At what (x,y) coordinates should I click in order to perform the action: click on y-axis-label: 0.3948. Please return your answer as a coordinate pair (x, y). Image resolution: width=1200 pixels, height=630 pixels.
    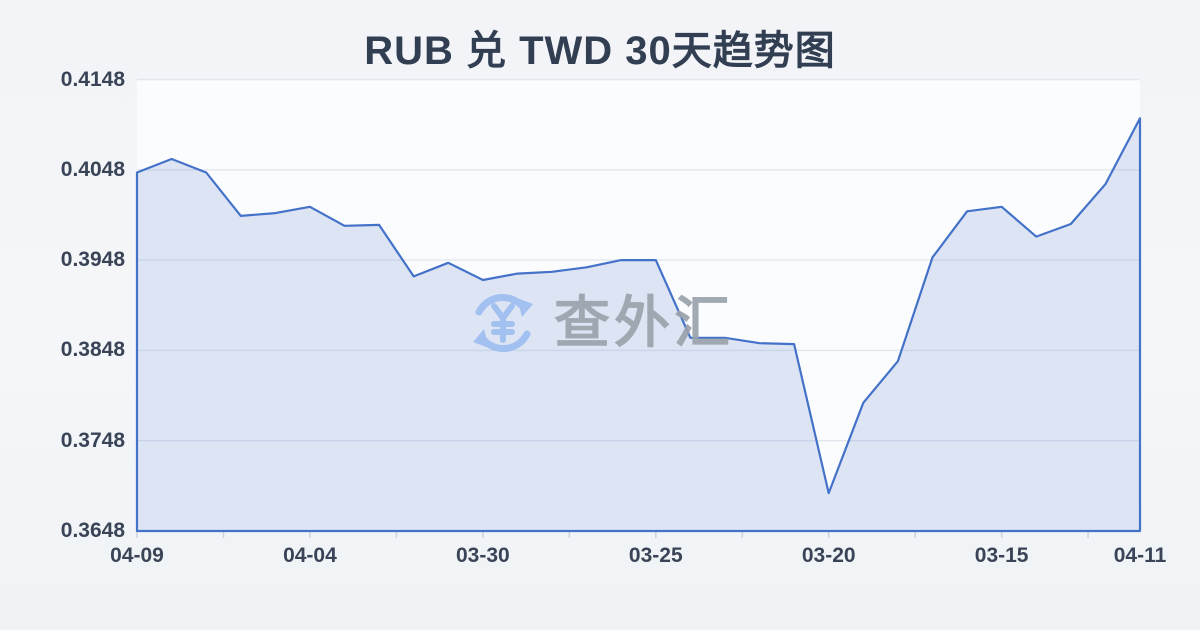
    Looking at the image, I should click on (92, 260).